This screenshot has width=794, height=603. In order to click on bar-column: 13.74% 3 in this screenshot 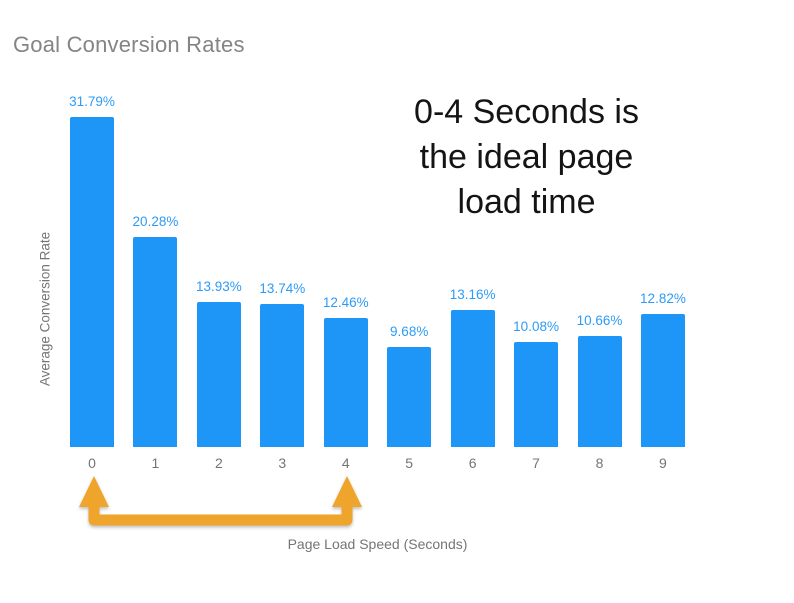, I will do `click(282, 376)`.